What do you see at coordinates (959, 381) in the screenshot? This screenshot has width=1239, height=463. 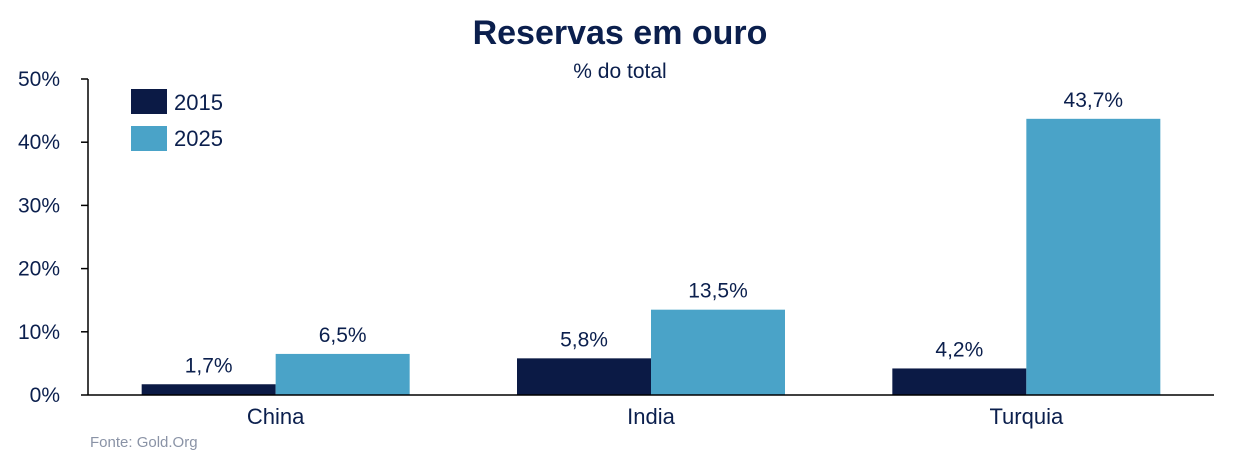 I see `bar-turquia-2015` at bounding box center [959, 381].